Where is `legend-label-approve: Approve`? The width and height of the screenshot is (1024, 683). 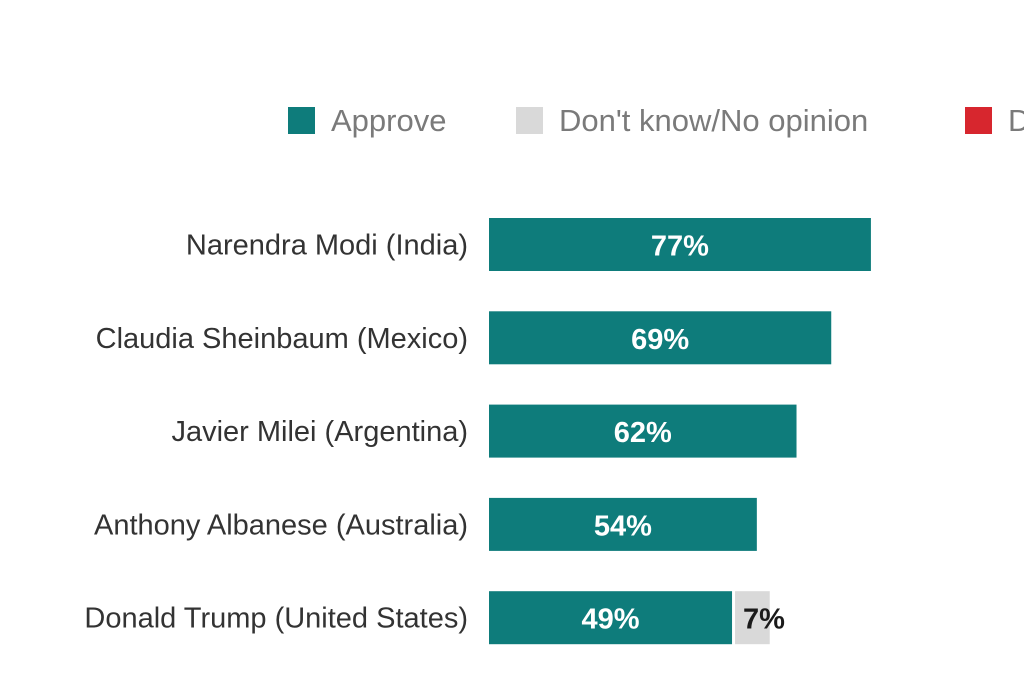 legend-label-approve: Approve is located at coordinates (388, 120).